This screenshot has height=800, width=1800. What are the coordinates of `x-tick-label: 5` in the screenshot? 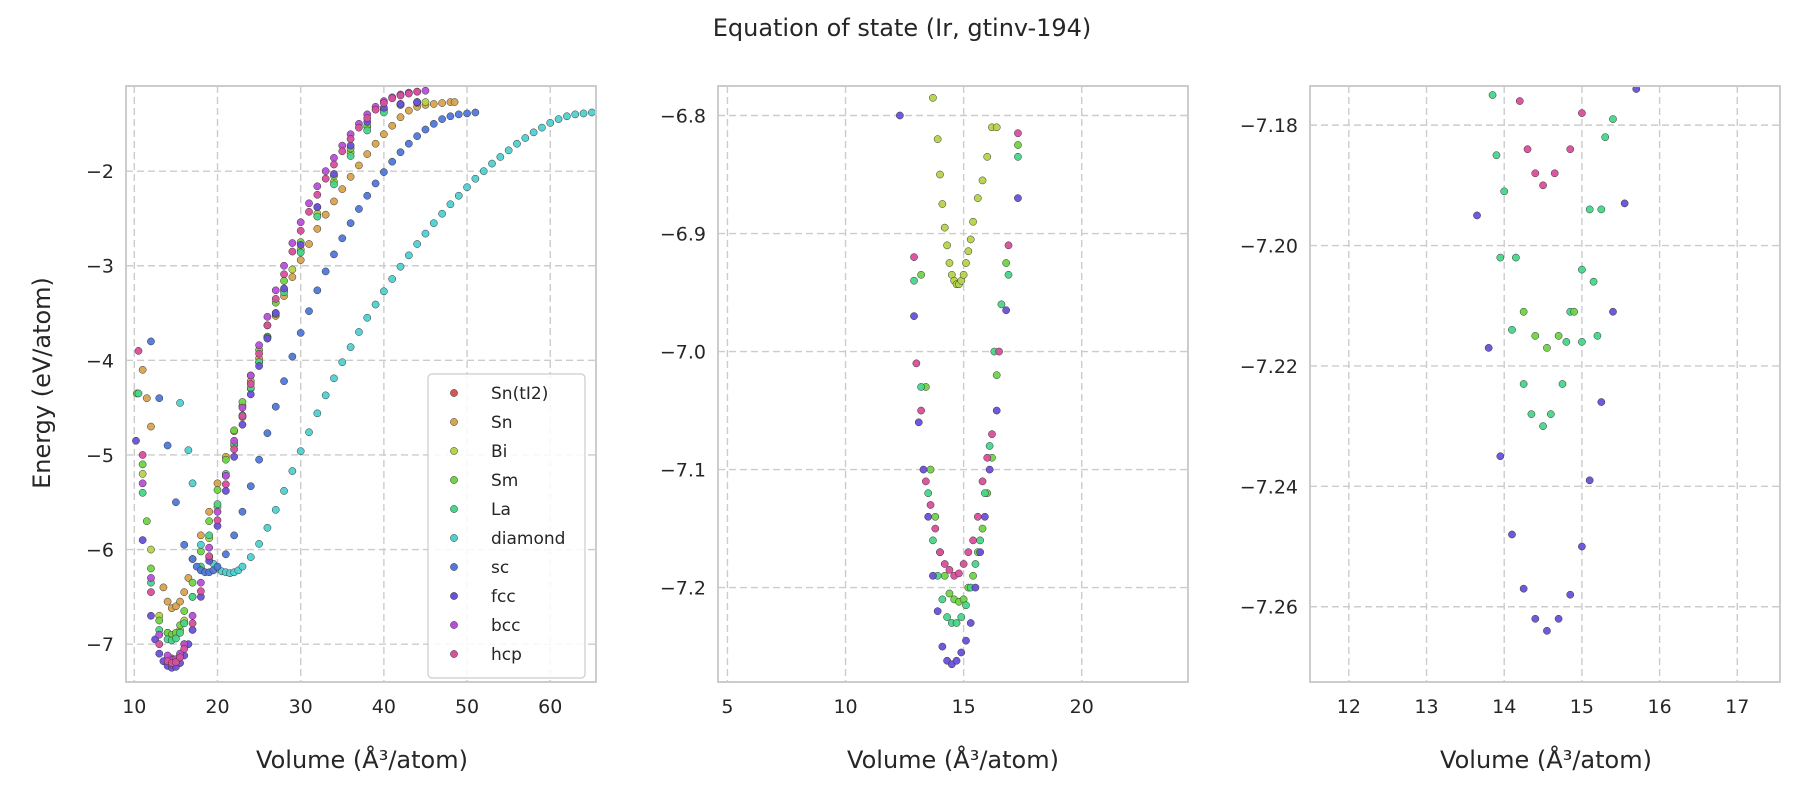 It's located at (727, 707).